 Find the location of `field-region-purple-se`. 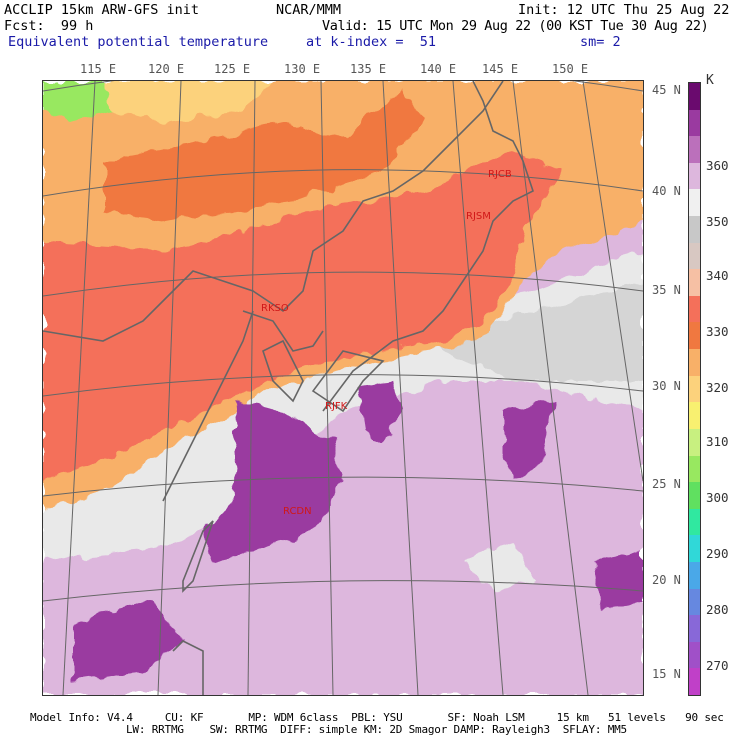

field-region-purple-se is located at coordinates (618, 581).